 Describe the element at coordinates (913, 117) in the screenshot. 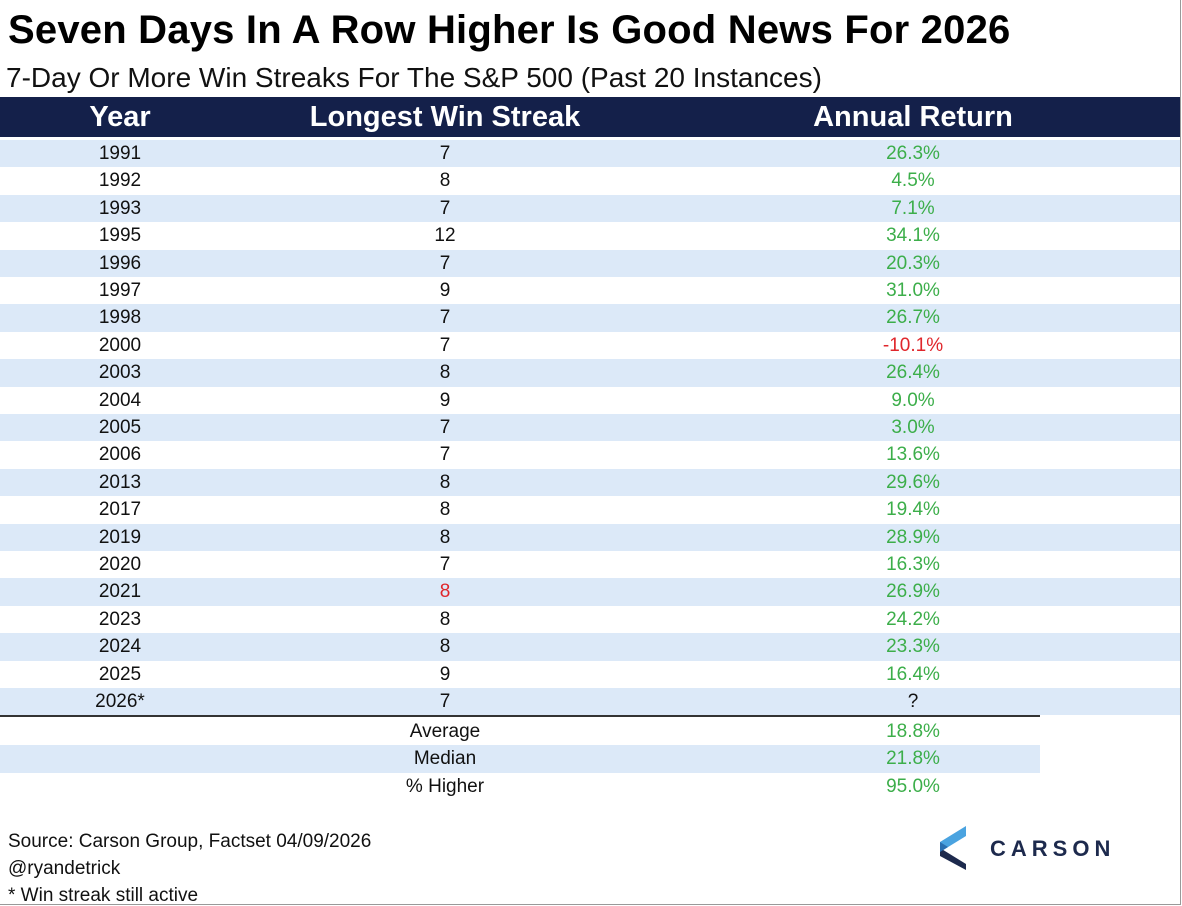

I see `column-header: Annual Return` at that location.